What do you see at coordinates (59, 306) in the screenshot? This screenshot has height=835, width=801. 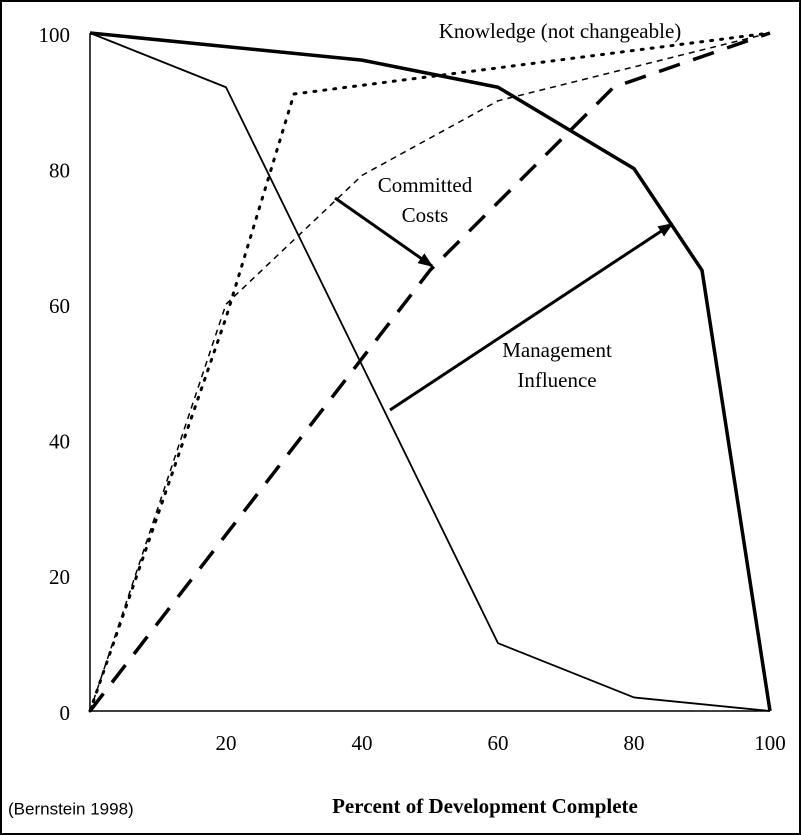 I see `y-tick-label: 60` at bounding box center [59, 306].